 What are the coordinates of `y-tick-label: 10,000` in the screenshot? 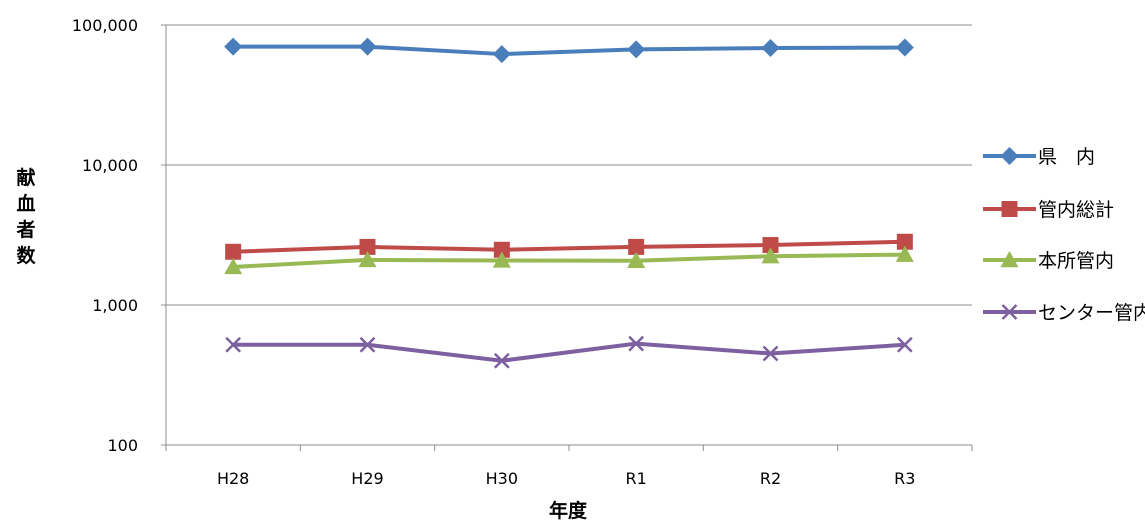 It's located at (110, 165).